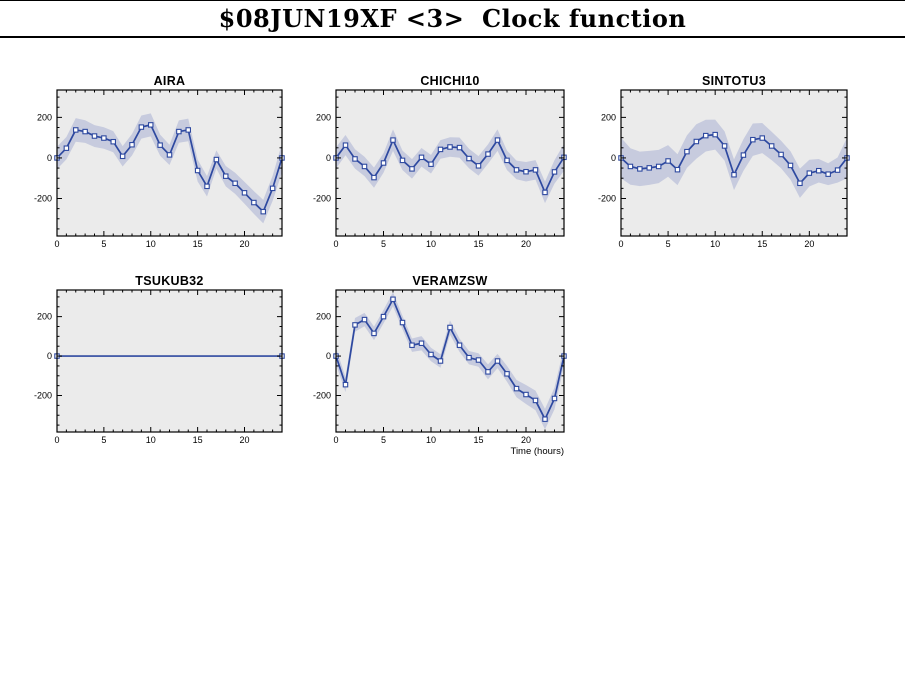 Image resolution: width=905 pixels, height=687 pixels. I want to click on title-underline, so click(452, 37).